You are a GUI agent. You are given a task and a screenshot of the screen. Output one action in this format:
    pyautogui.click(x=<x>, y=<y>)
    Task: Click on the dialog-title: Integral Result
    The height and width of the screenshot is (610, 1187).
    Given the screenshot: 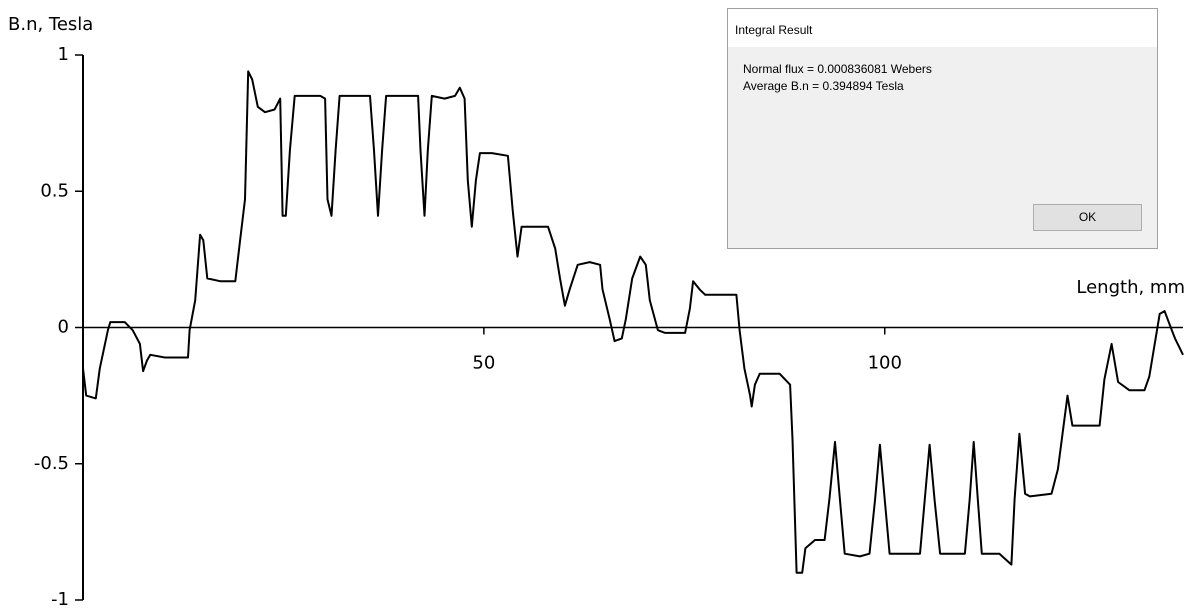 What is the action you would take?
    pyautogui.click(x=774, y=30)
    